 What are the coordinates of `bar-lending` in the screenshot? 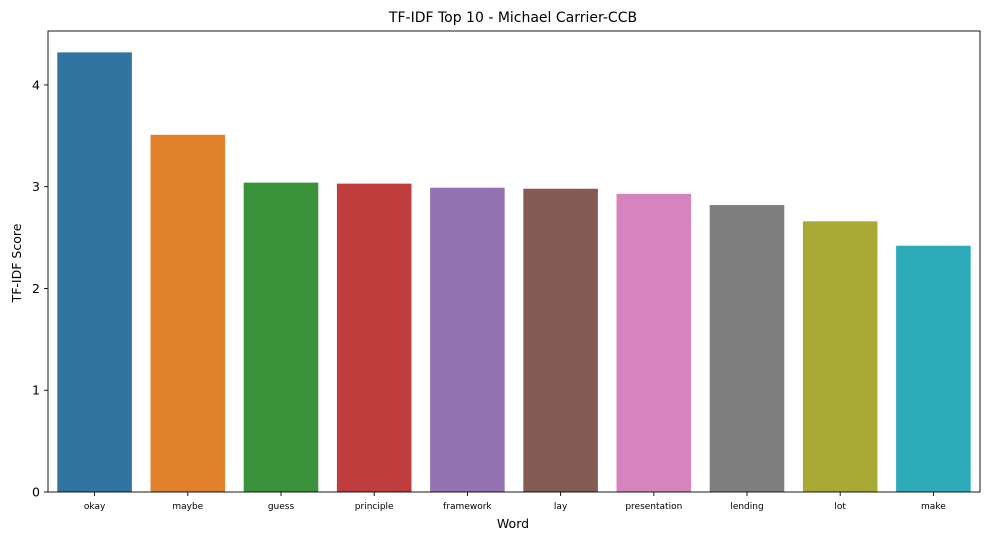 It's located at (747, 348).